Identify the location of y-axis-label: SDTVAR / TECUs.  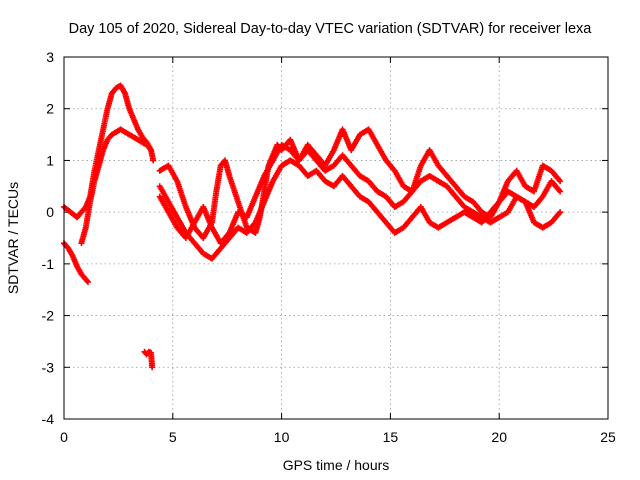
(13, 238).